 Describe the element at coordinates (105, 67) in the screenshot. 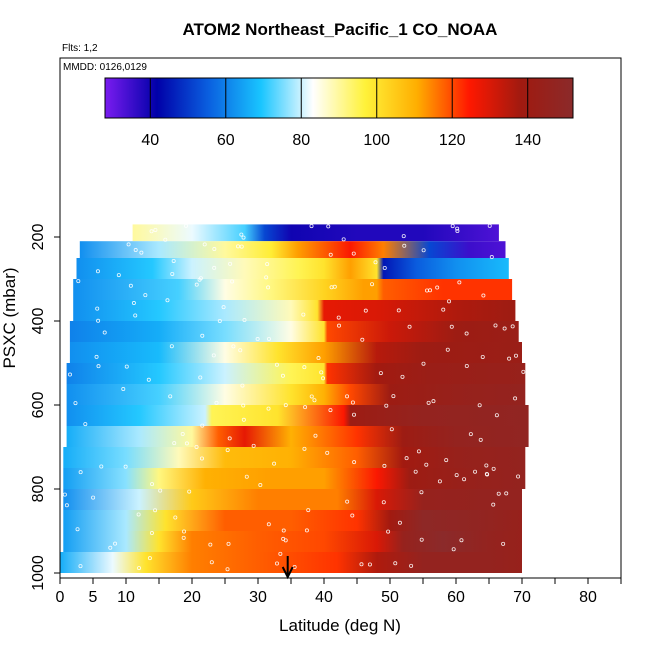

I see `mmdd-label: MMDD: 0126,0129` at that location.